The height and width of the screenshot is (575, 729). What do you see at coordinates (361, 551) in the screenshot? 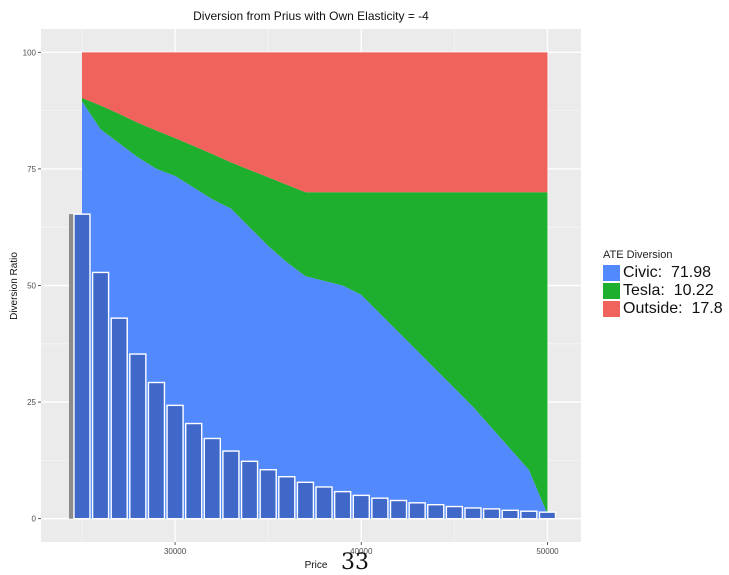
I see `x-tick-label: 40000` at bounding box center [361, 551].